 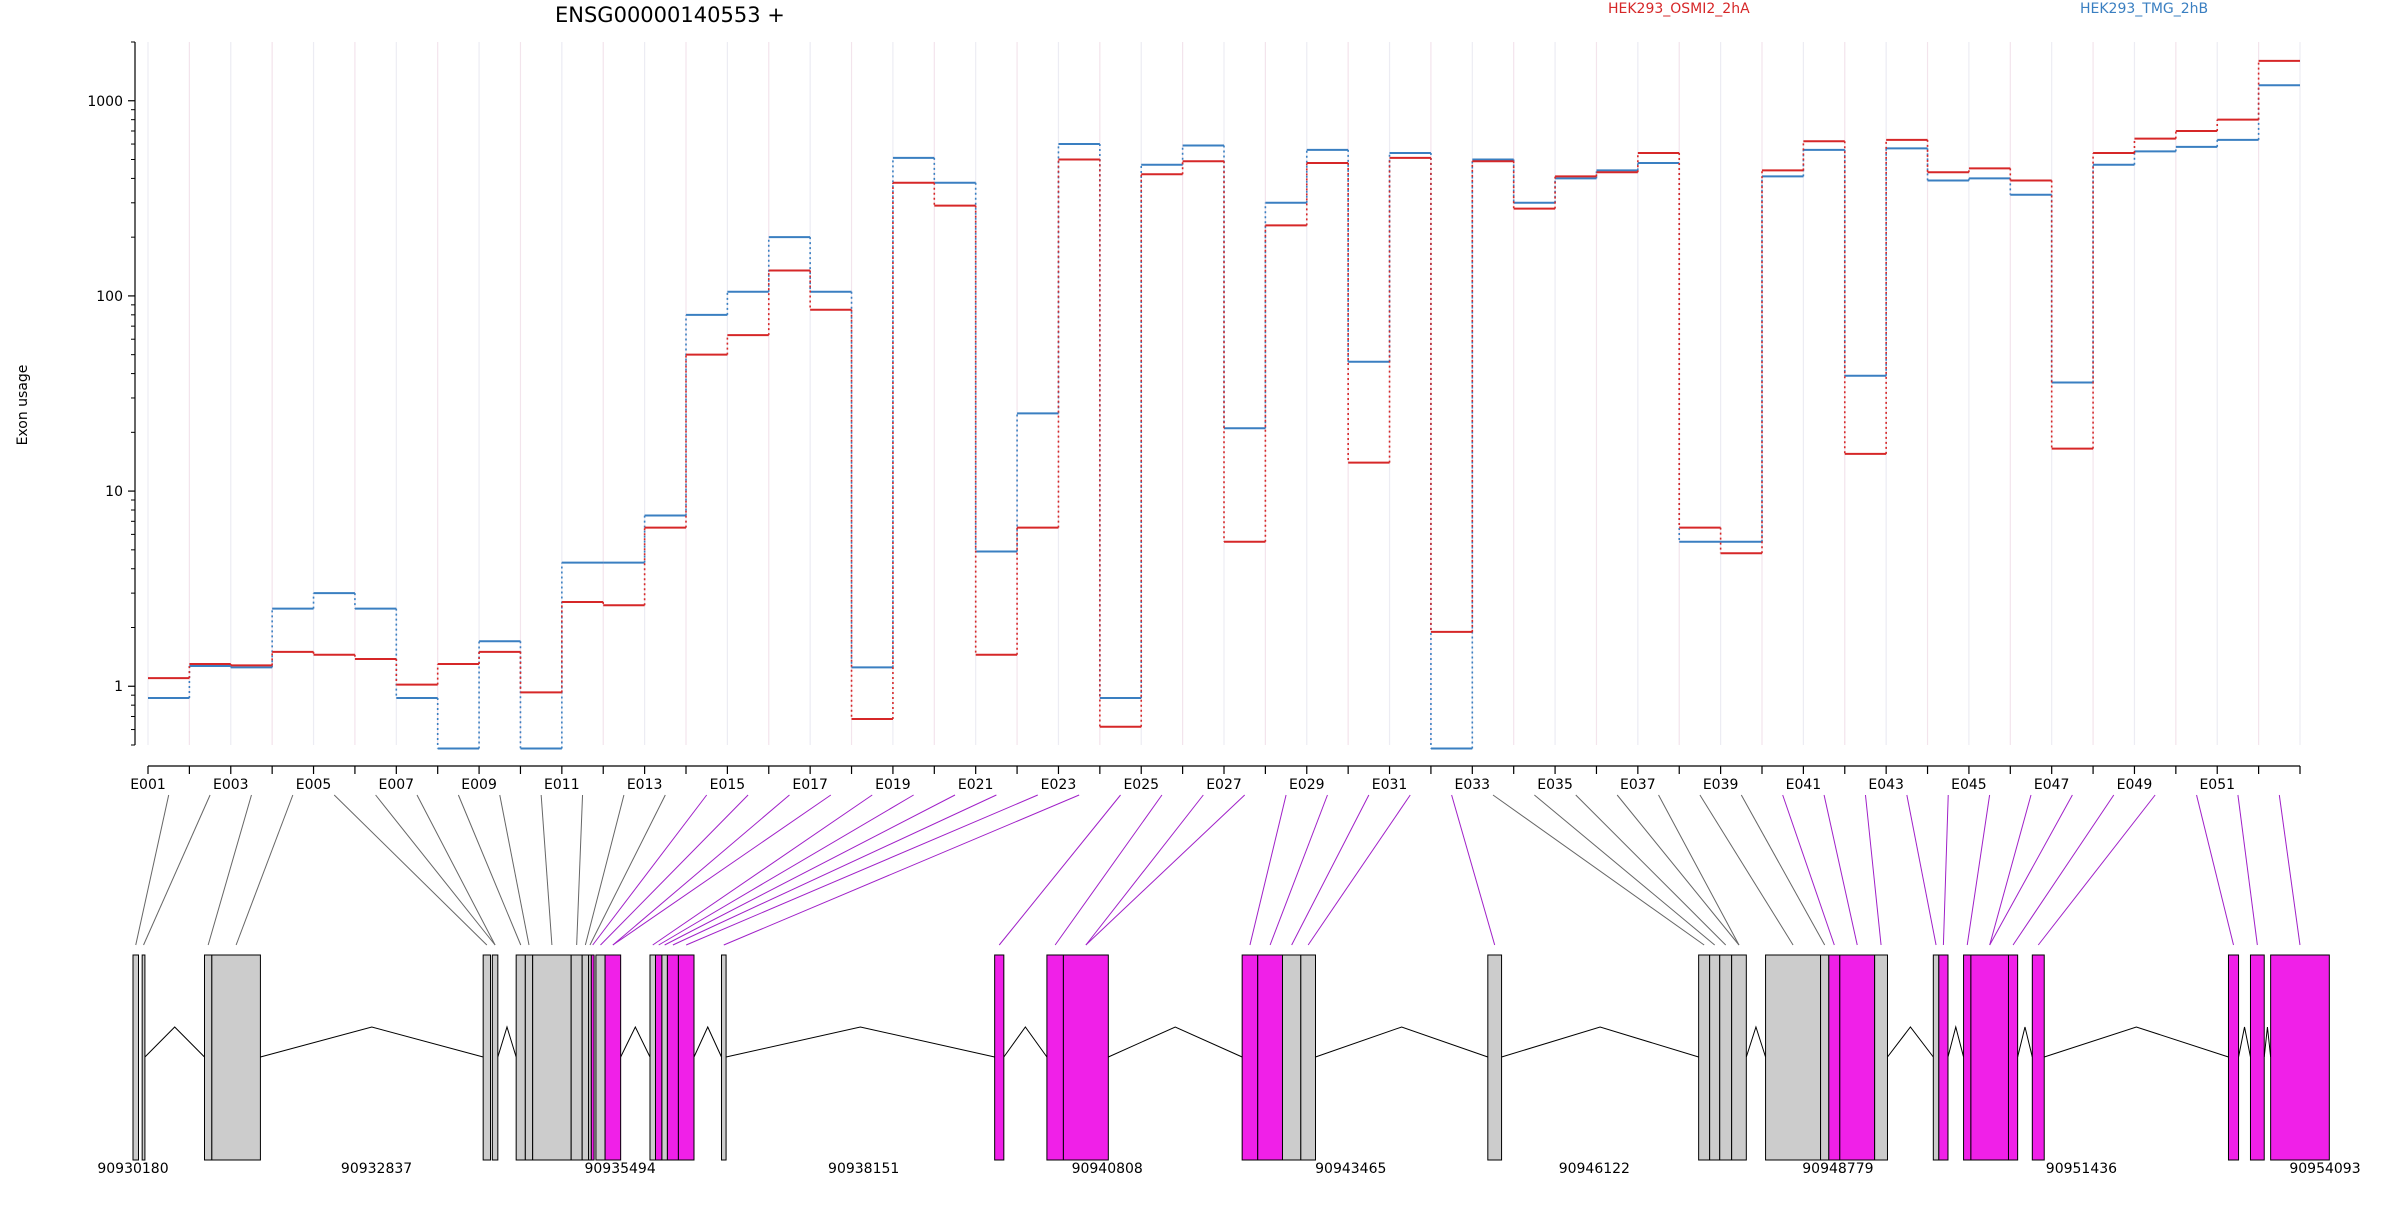 What do you see at coordinates (2324, 1169) in the screenshot?
I see `genomic-coordinate-label: 90954093` at bounding box center [2324, 1169].